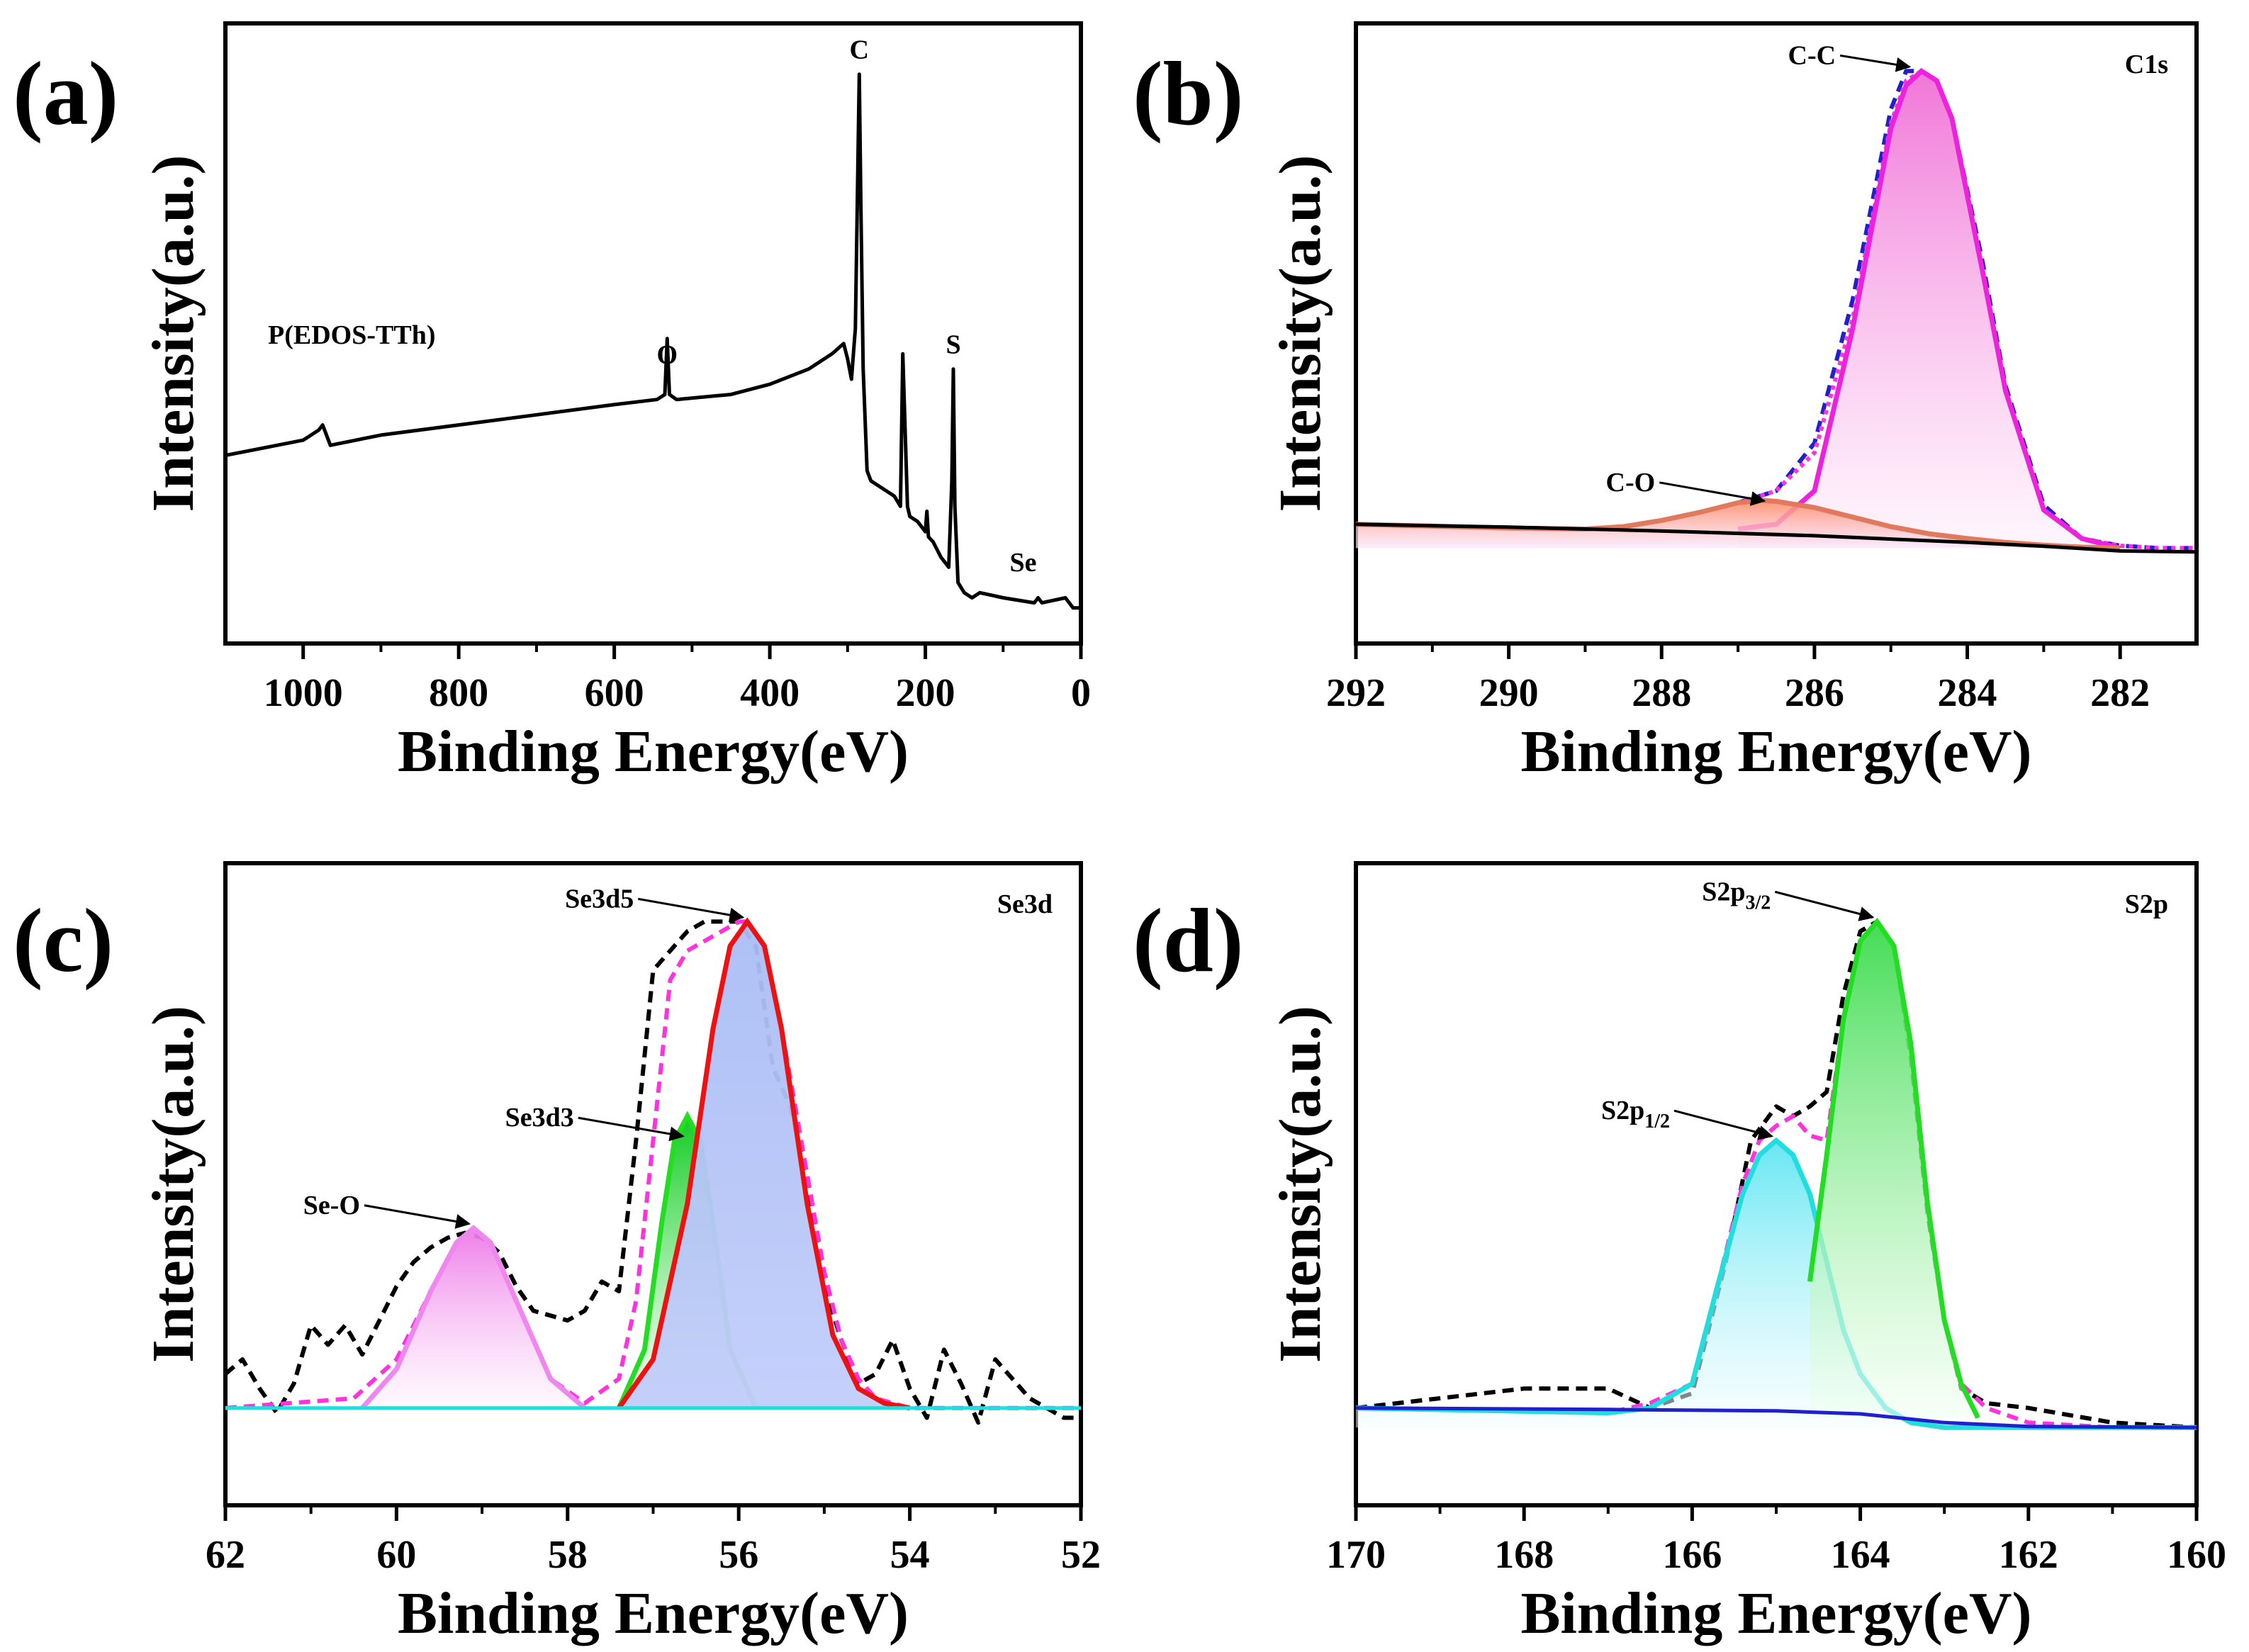 The width and height of the screenshot is (2249, 1652). What do you see at coordinates (770, 693) in the screenshot?
I see `panel-0-x-tick-label: 400` at bounding box center [770, 693].